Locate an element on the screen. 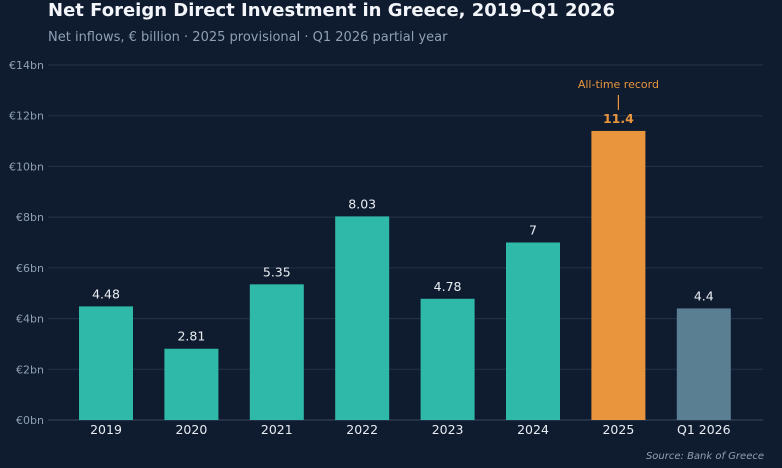  bar-value-label: 8.03 is located at coordinates (362, 203).